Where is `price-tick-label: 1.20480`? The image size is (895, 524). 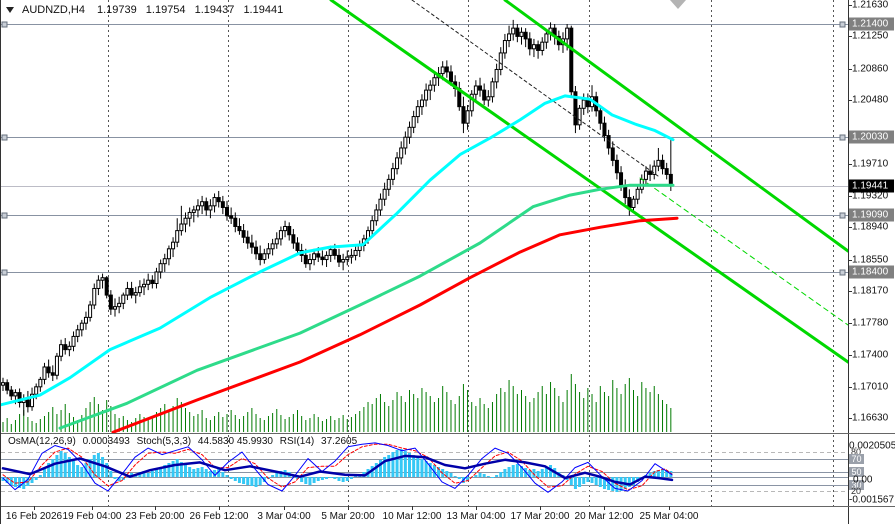
price-tick-label: 1.20480 is located at coordinates (870, 100).